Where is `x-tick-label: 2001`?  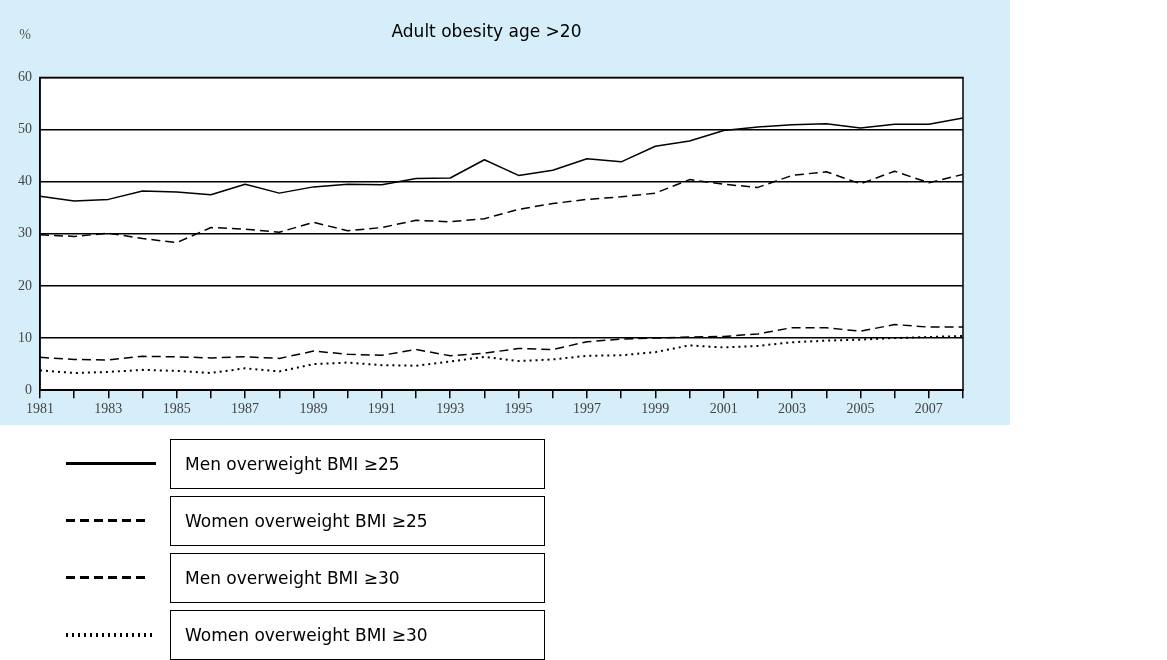
x-tick-label: 2001 is located at coordinates (723, 409).